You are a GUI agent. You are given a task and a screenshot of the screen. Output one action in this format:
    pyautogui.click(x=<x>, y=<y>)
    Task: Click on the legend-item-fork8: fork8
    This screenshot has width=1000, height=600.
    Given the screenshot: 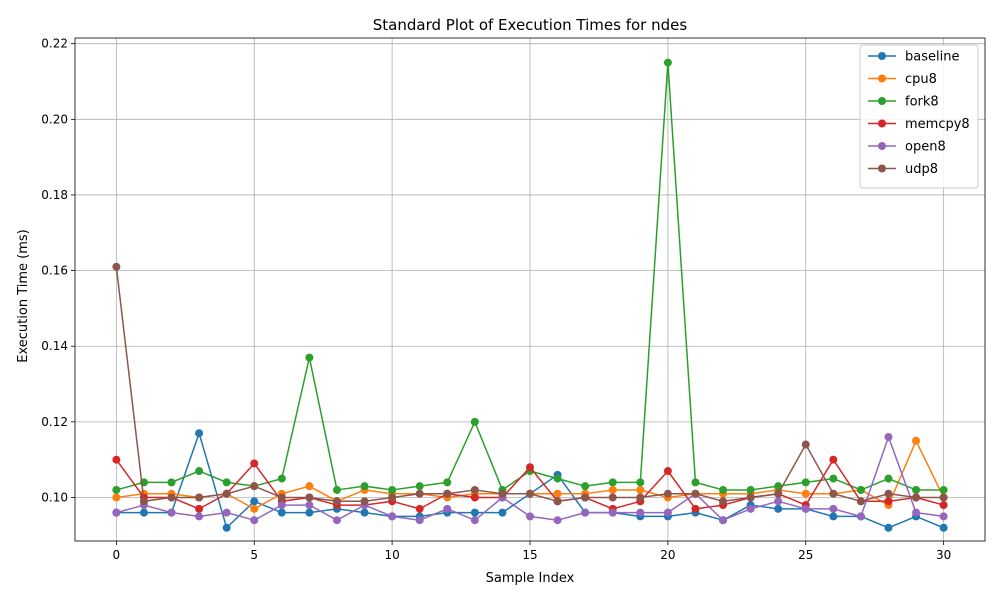 What is the action you would take?
    pyautogui.click(x=903, y=102)
    